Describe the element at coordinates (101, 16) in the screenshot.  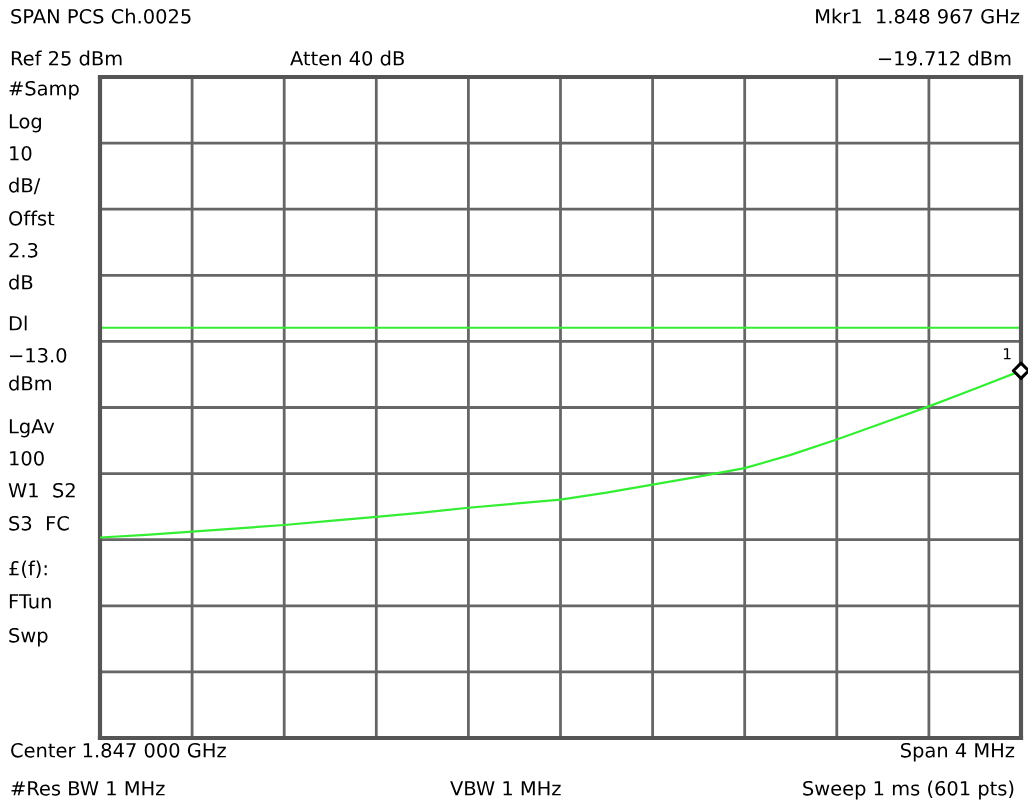
I see `chart-title: SPAN PCS Ch.0025` at that location.